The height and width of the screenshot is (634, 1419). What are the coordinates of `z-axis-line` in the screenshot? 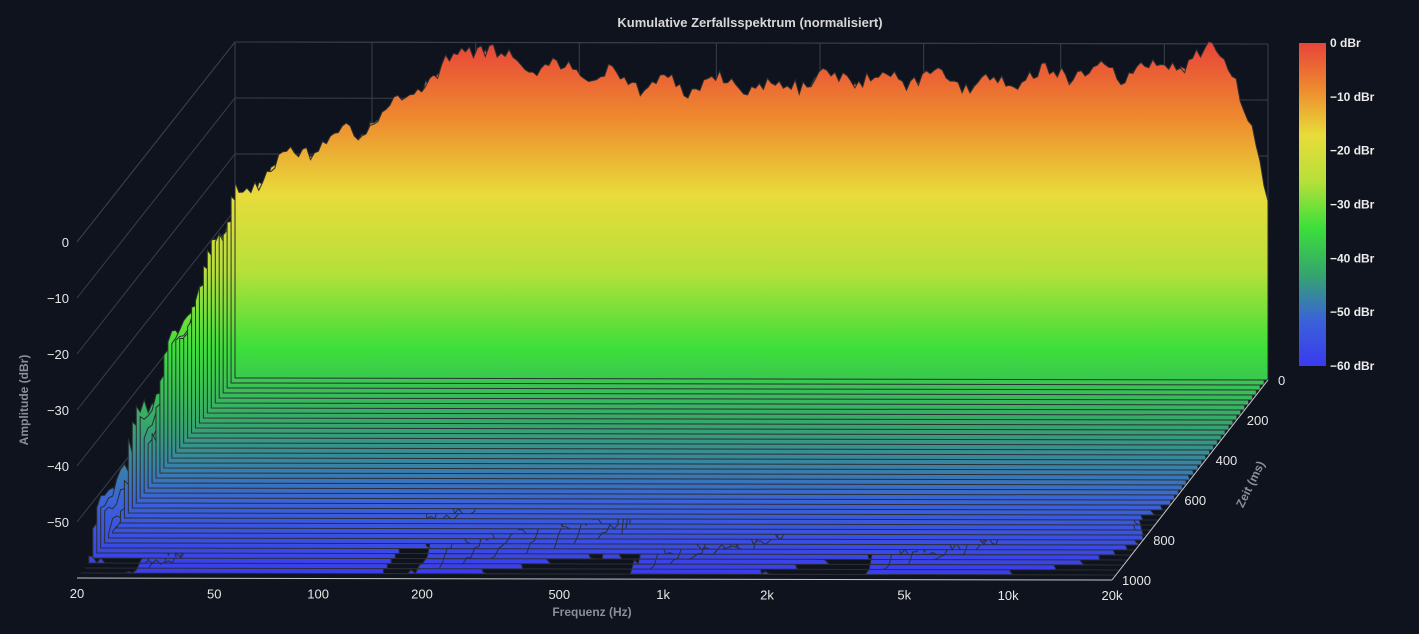 It's located at (1190, 480).